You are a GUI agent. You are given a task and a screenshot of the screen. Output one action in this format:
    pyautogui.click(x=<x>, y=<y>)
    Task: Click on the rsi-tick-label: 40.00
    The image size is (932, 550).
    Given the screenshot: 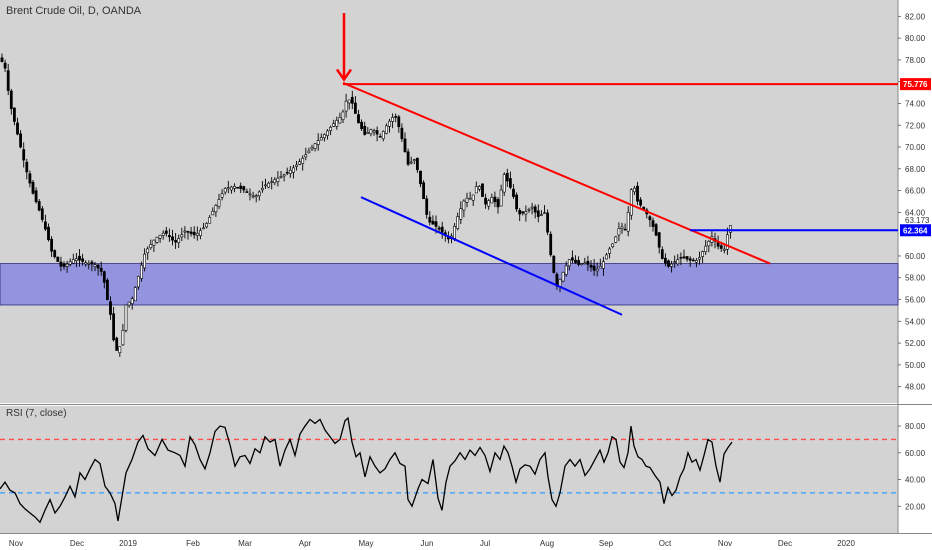 What is the action you would take?
    pyautogui.click(x=915, y=480)
    